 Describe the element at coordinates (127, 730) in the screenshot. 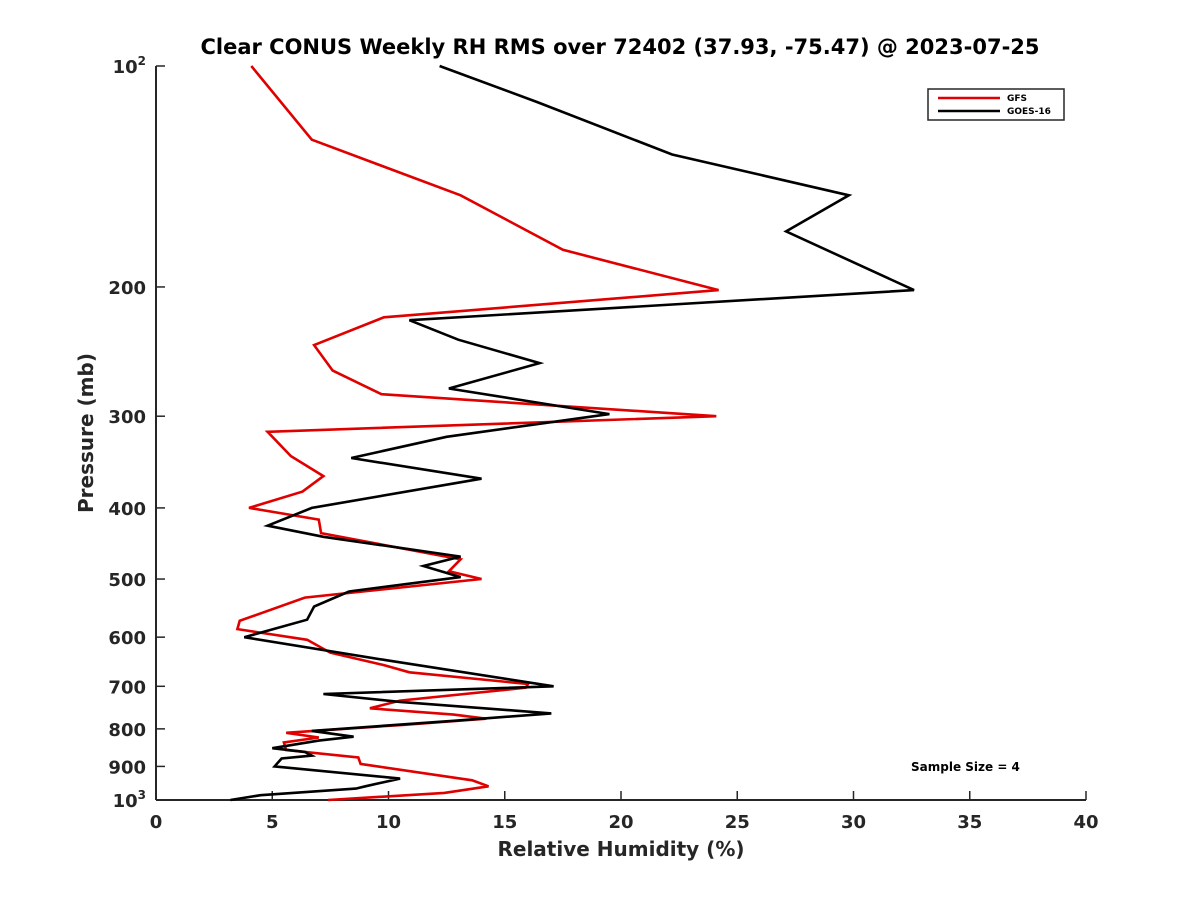

I see `y-tick-label: 800` at that location.